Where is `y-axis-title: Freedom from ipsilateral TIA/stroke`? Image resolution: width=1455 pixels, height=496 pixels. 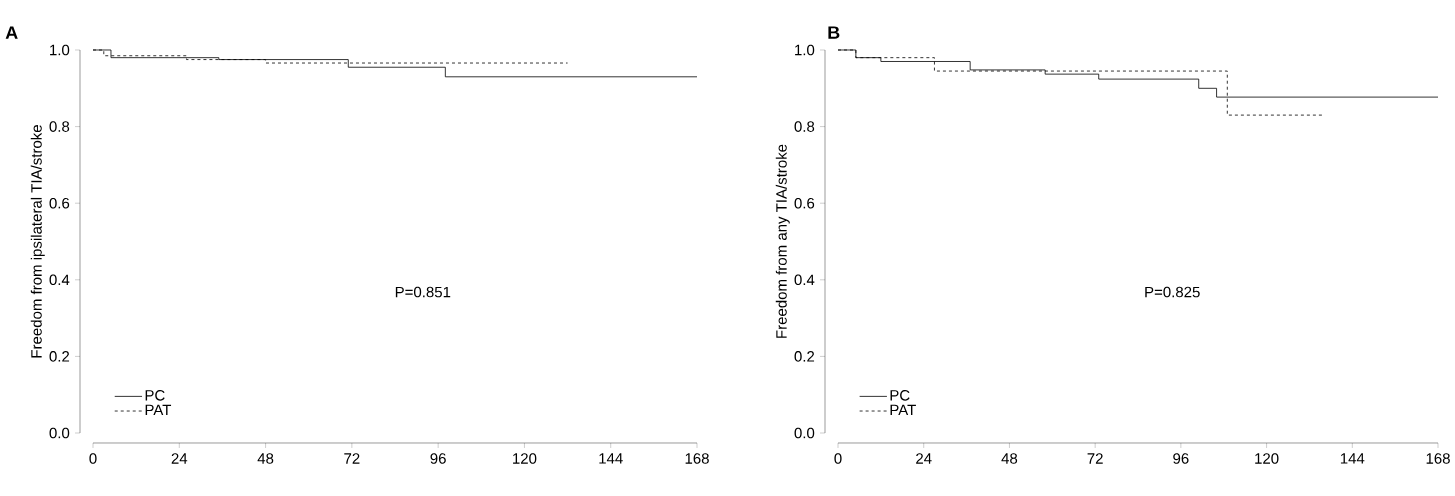
y-axis-title: Freedom from ipsilateral TIA/stroke is located at coordinates (37, 241).